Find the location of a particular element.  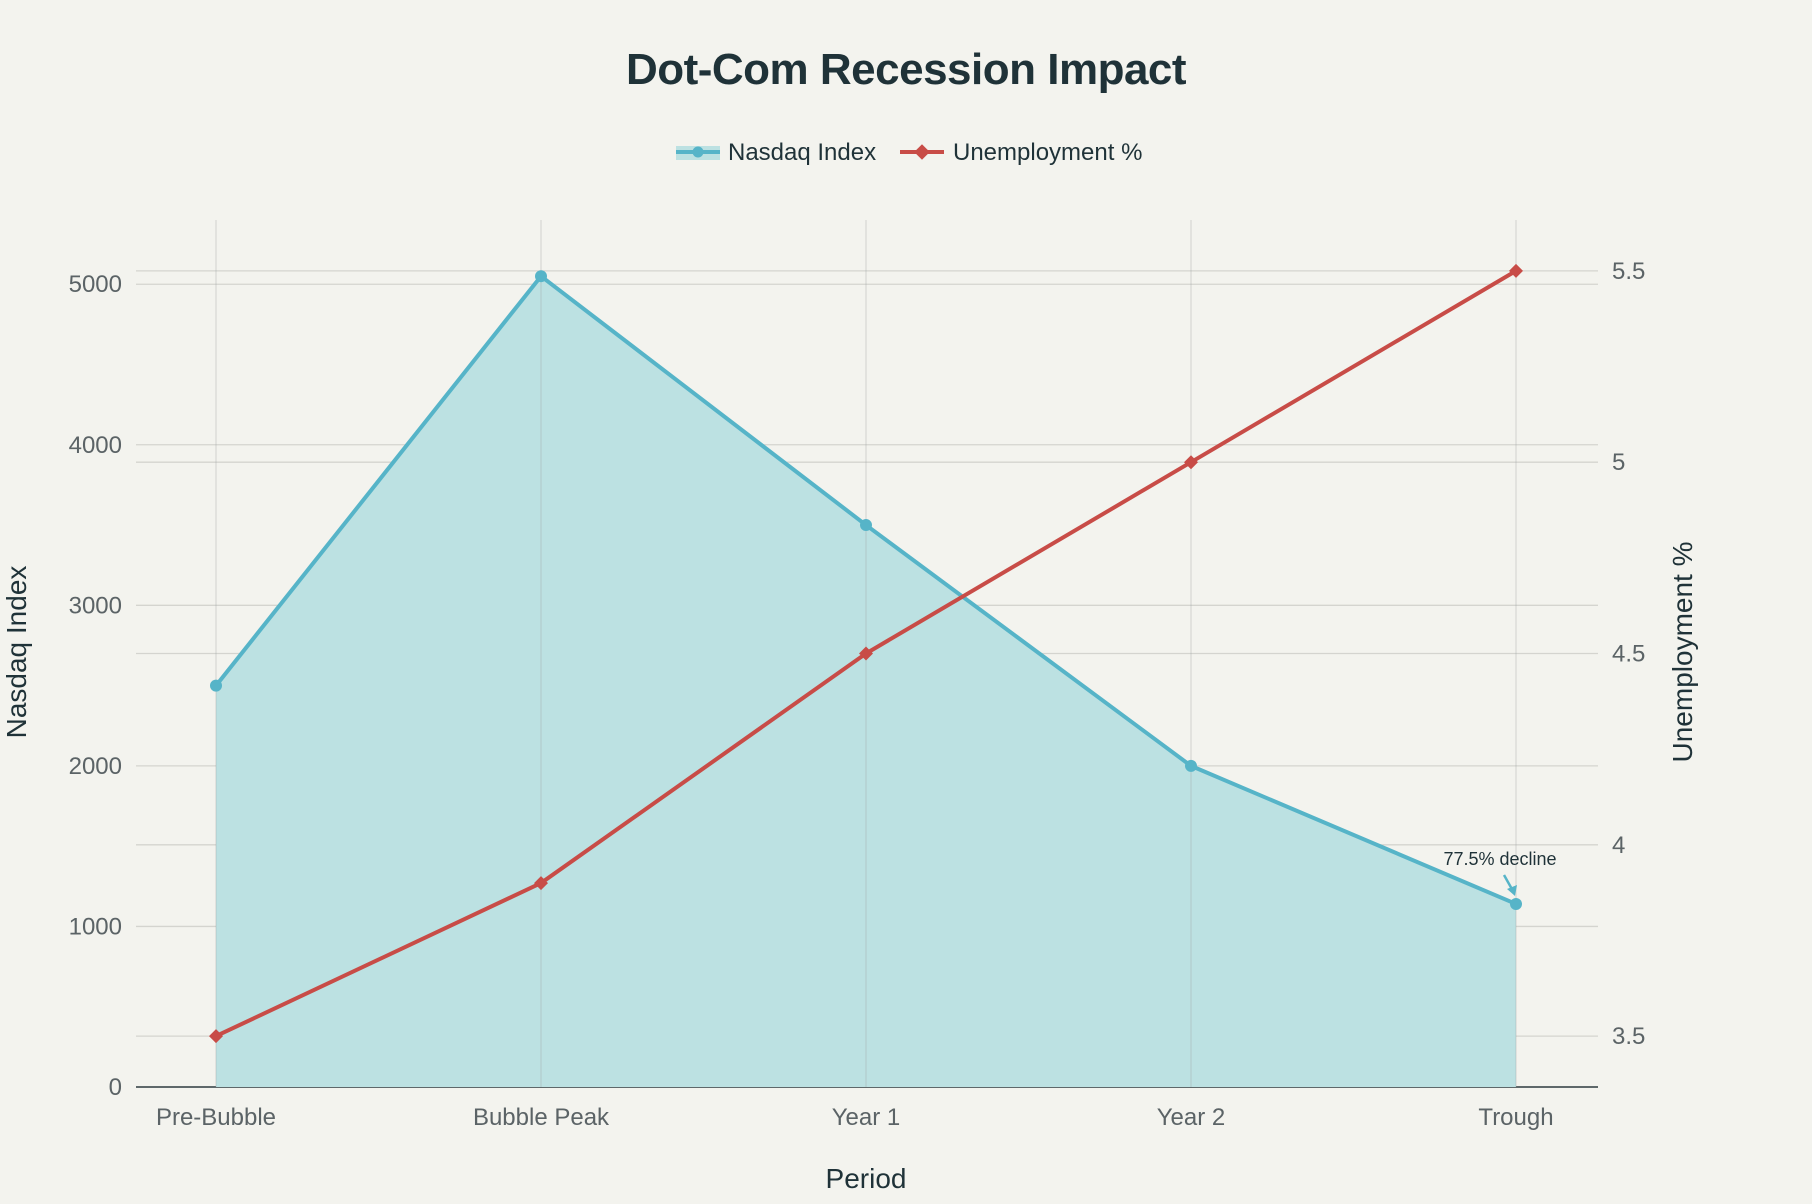

y2-tick-label-3.5: 3.5 is located at coordinates (1628, 1036).